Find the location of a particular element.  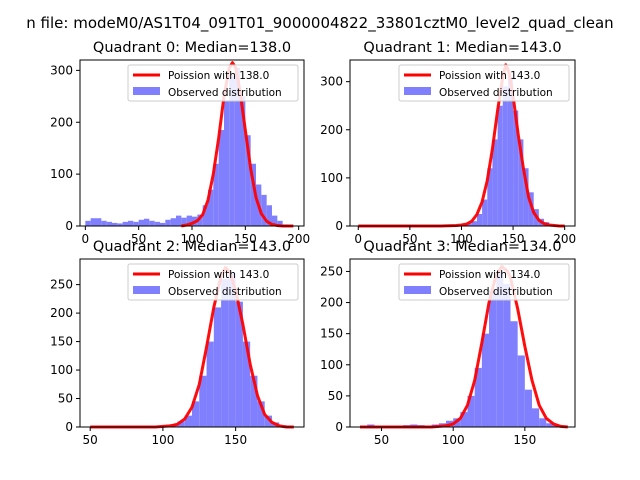

subplot-title: Quadrant 2: Median=143.0 is located at coordinates (192, 247).